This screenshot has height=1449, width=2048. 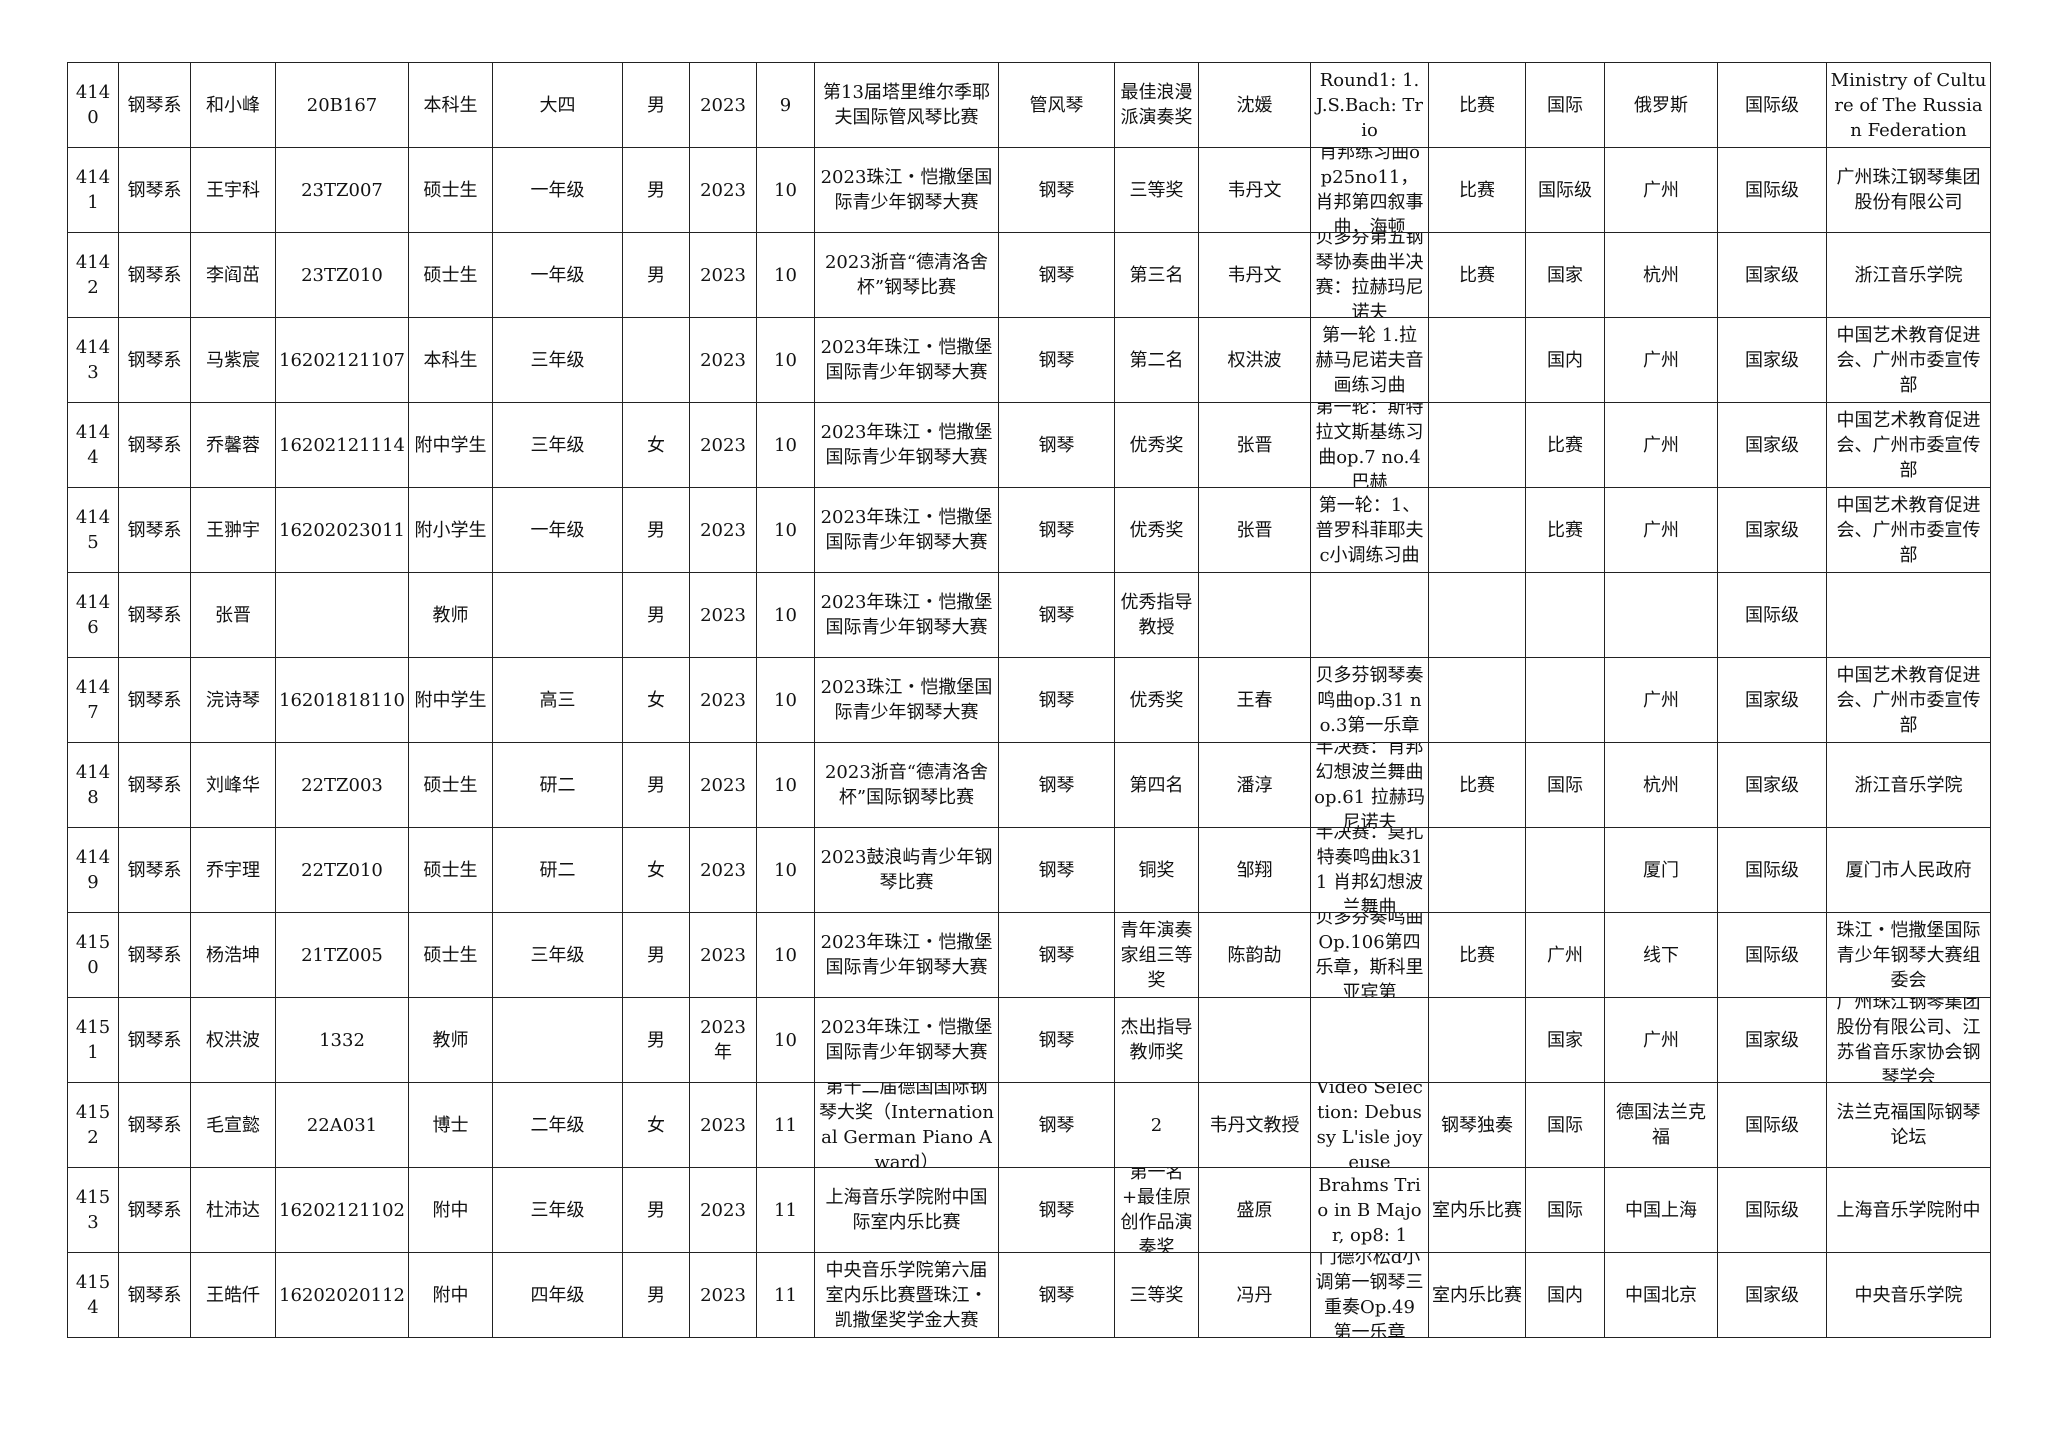 I want to click on cell-text: 毛宣懿, so click(x=233, y=1125).